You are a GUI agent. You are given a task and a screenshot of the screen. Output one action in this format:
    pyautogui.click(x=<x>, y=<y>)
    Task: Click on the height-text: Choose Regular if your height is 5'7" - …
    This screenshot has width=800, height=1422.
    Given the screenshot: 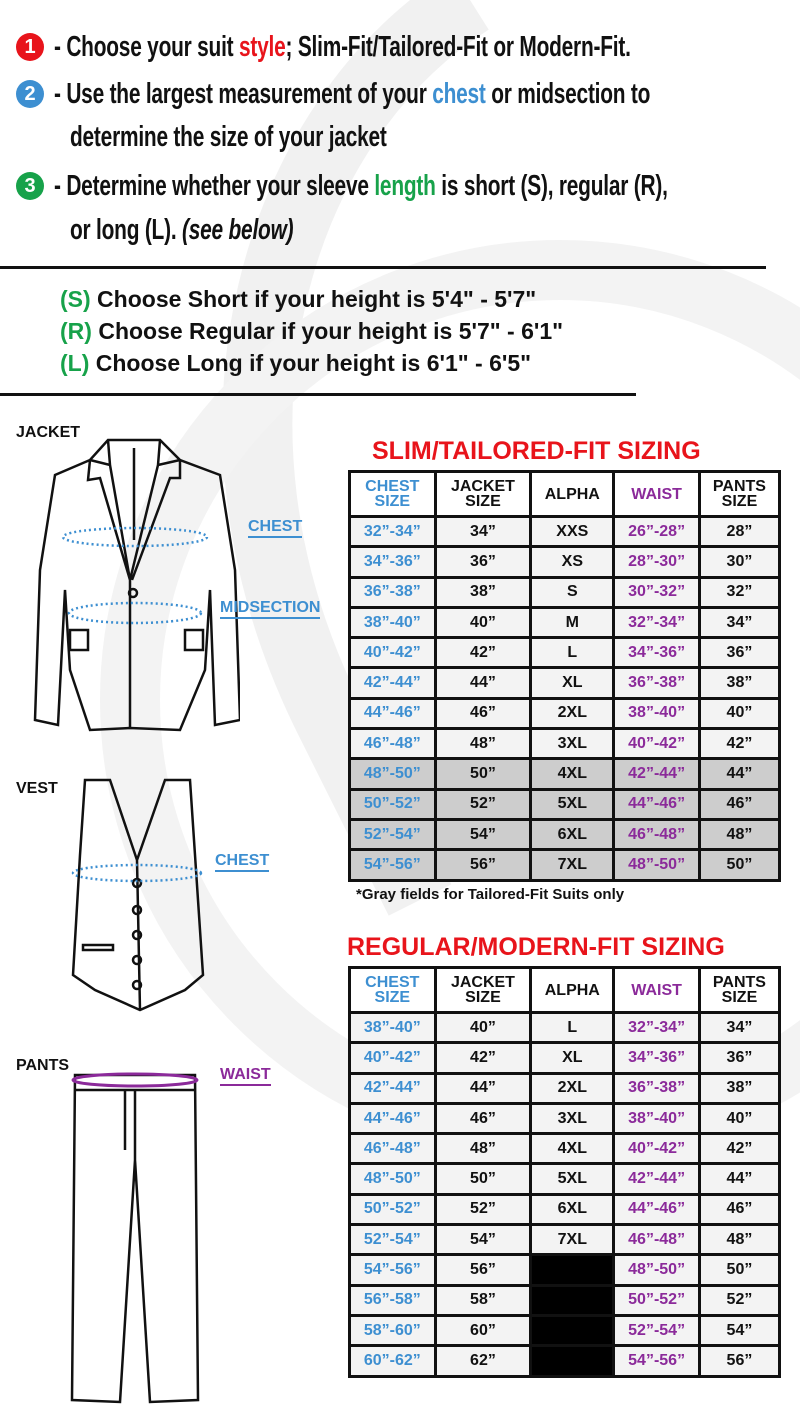 What is the action you would take?
    pyautogui.click(x=327, y=331)
    